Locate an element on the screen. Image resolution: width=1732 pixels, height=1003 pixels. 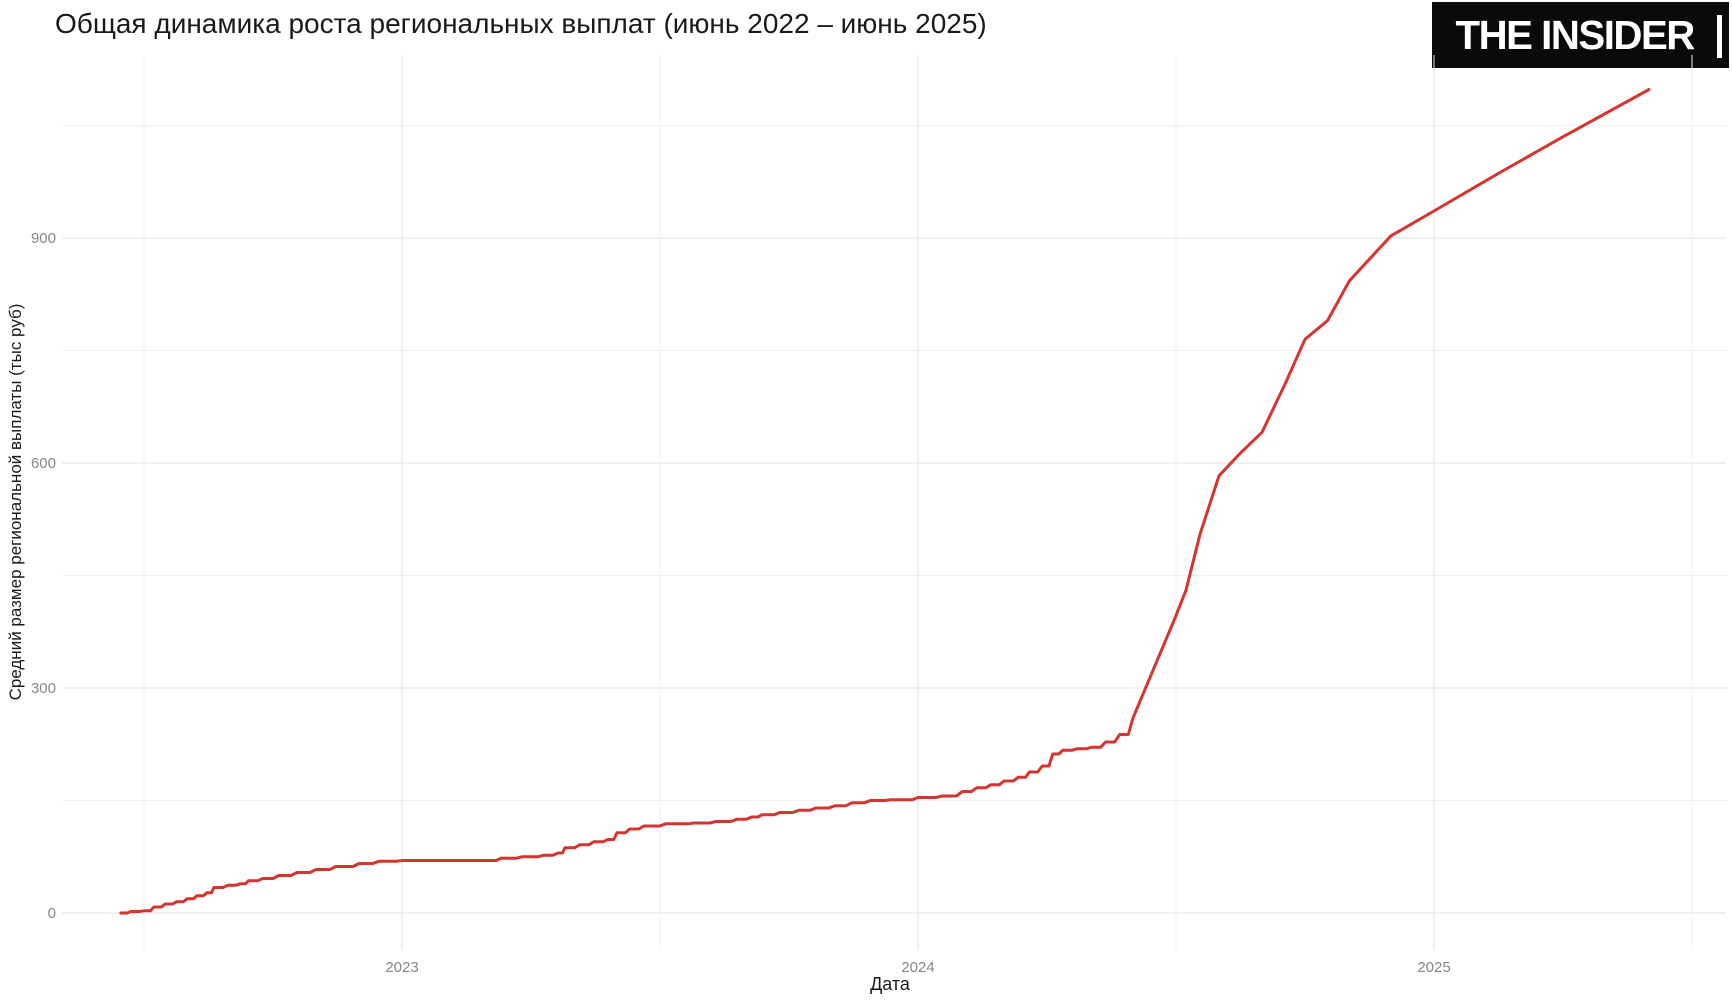
y-tick-label: 900 is located at coordinates (43, 238).